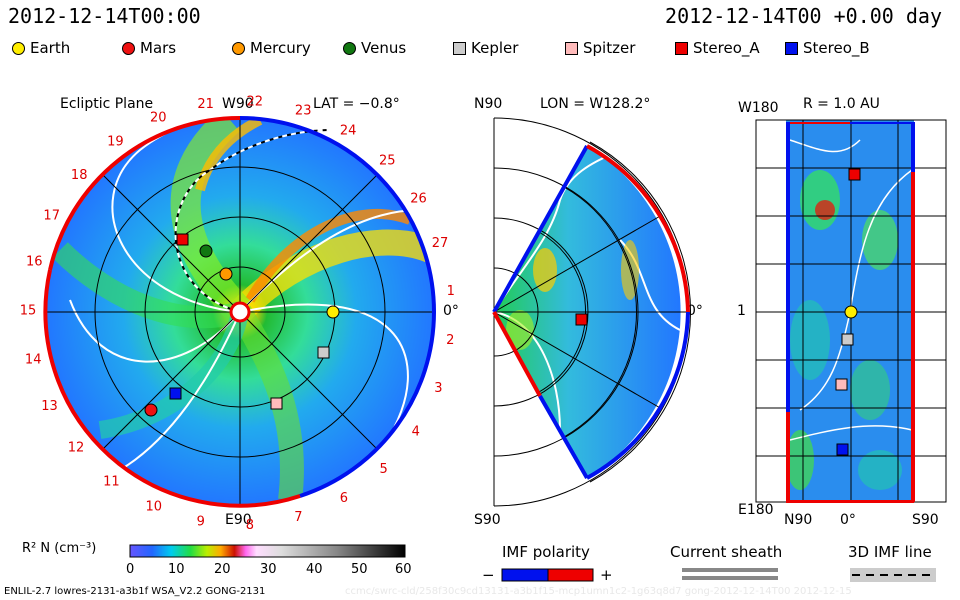  Describe the element at coordinates (250, 525) in the screenshot. I see `carrington-number: 8` at that location.